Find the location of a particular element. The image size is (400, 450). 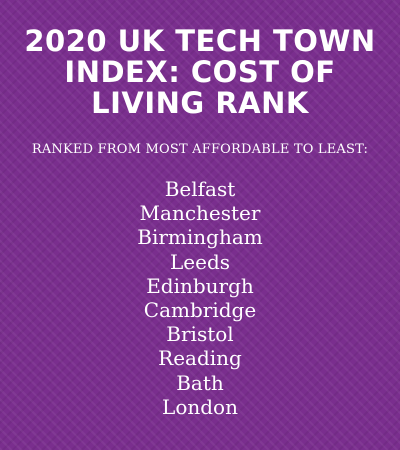

list-item-city: Bath is located at coordinates (200, 382).